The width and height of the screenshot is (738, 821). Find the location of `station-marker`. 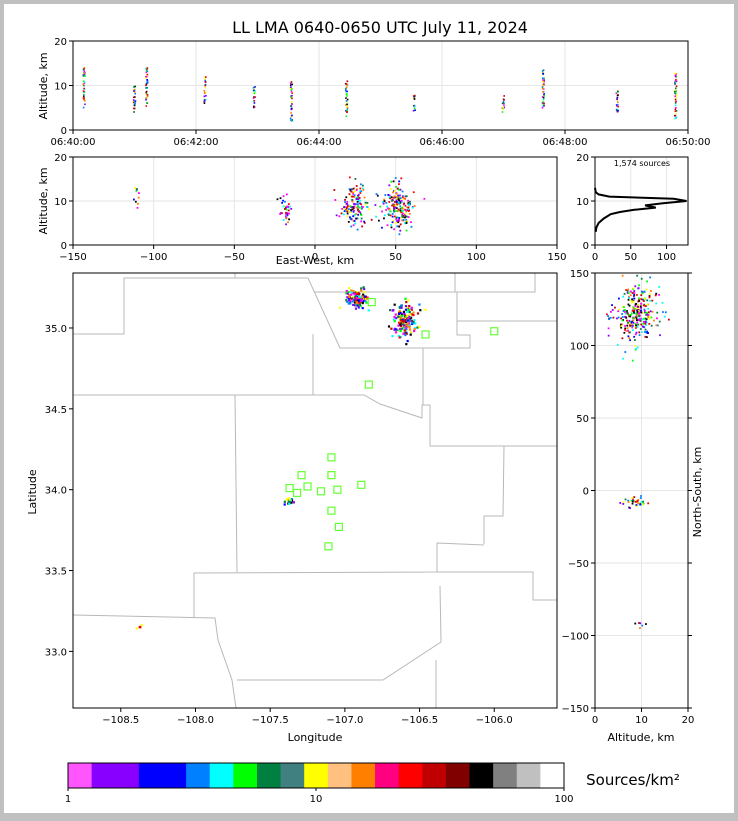

station-marker is located at coordinates (328, 546).